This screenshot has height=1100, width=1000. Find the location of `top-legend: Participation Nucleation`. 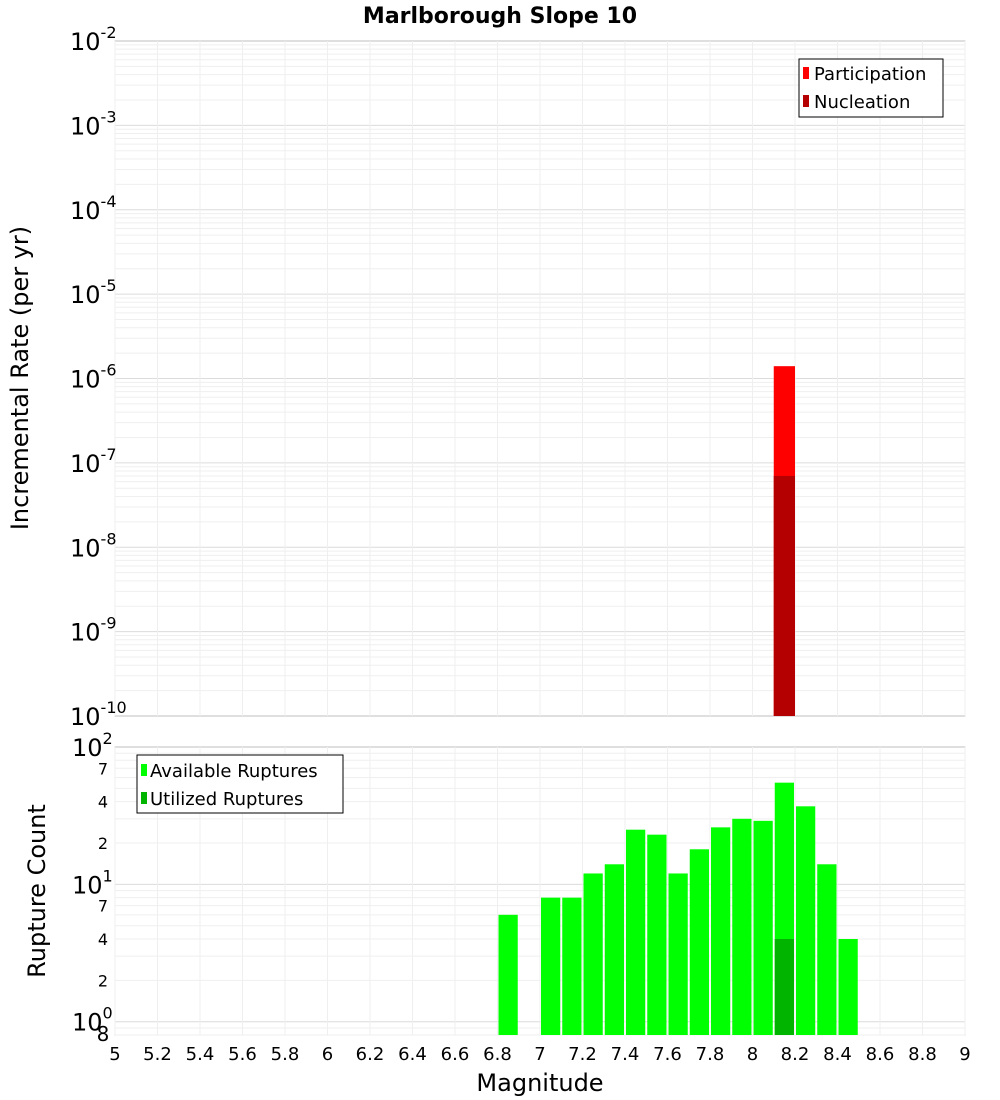

top-legend: Participation Nucleation is located at coordinates (871, 88).